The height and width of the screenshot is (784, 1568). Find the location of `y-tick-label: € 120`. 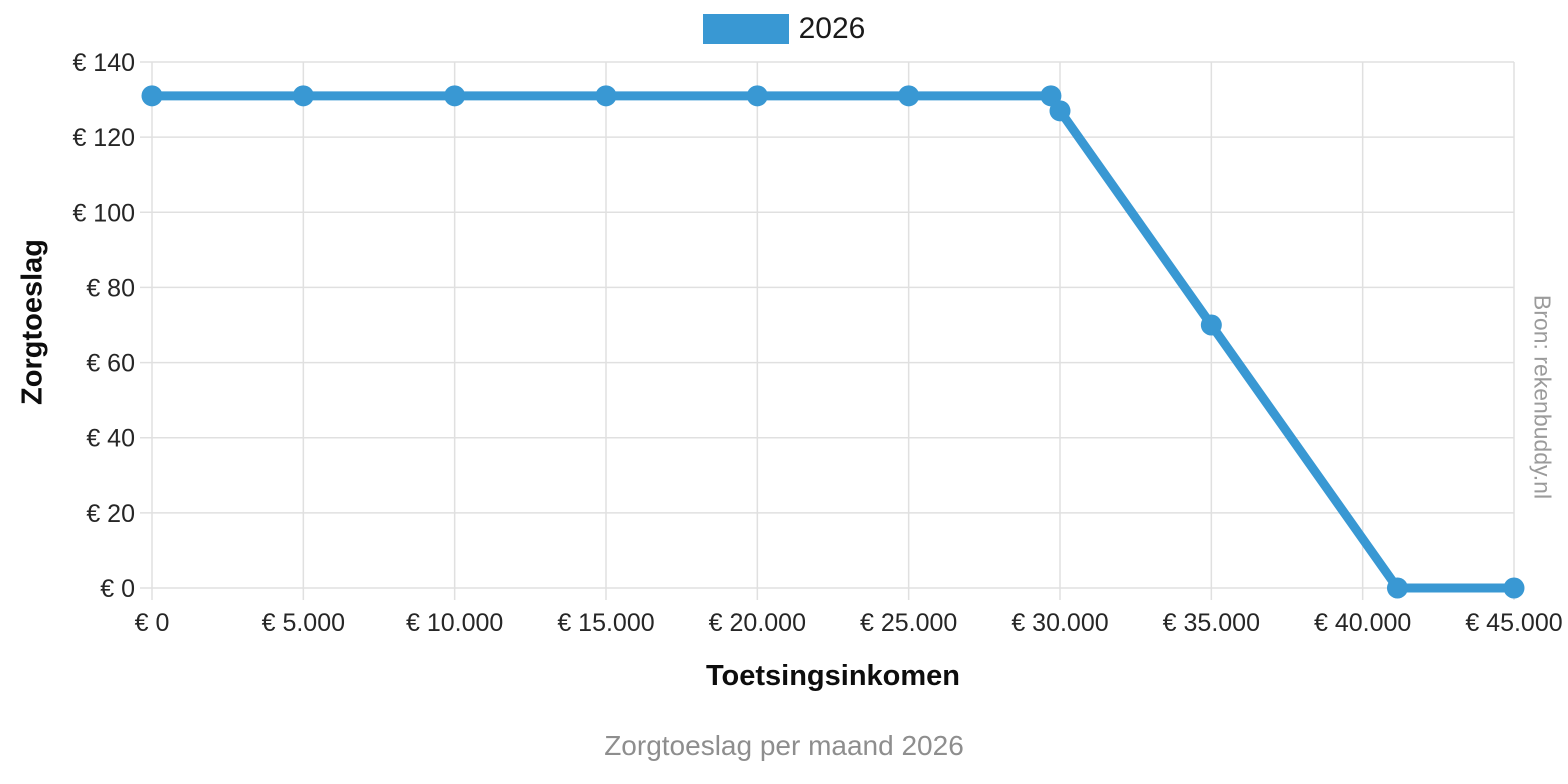

y-tick-label: € 120 is located at coordinates (103, 138).